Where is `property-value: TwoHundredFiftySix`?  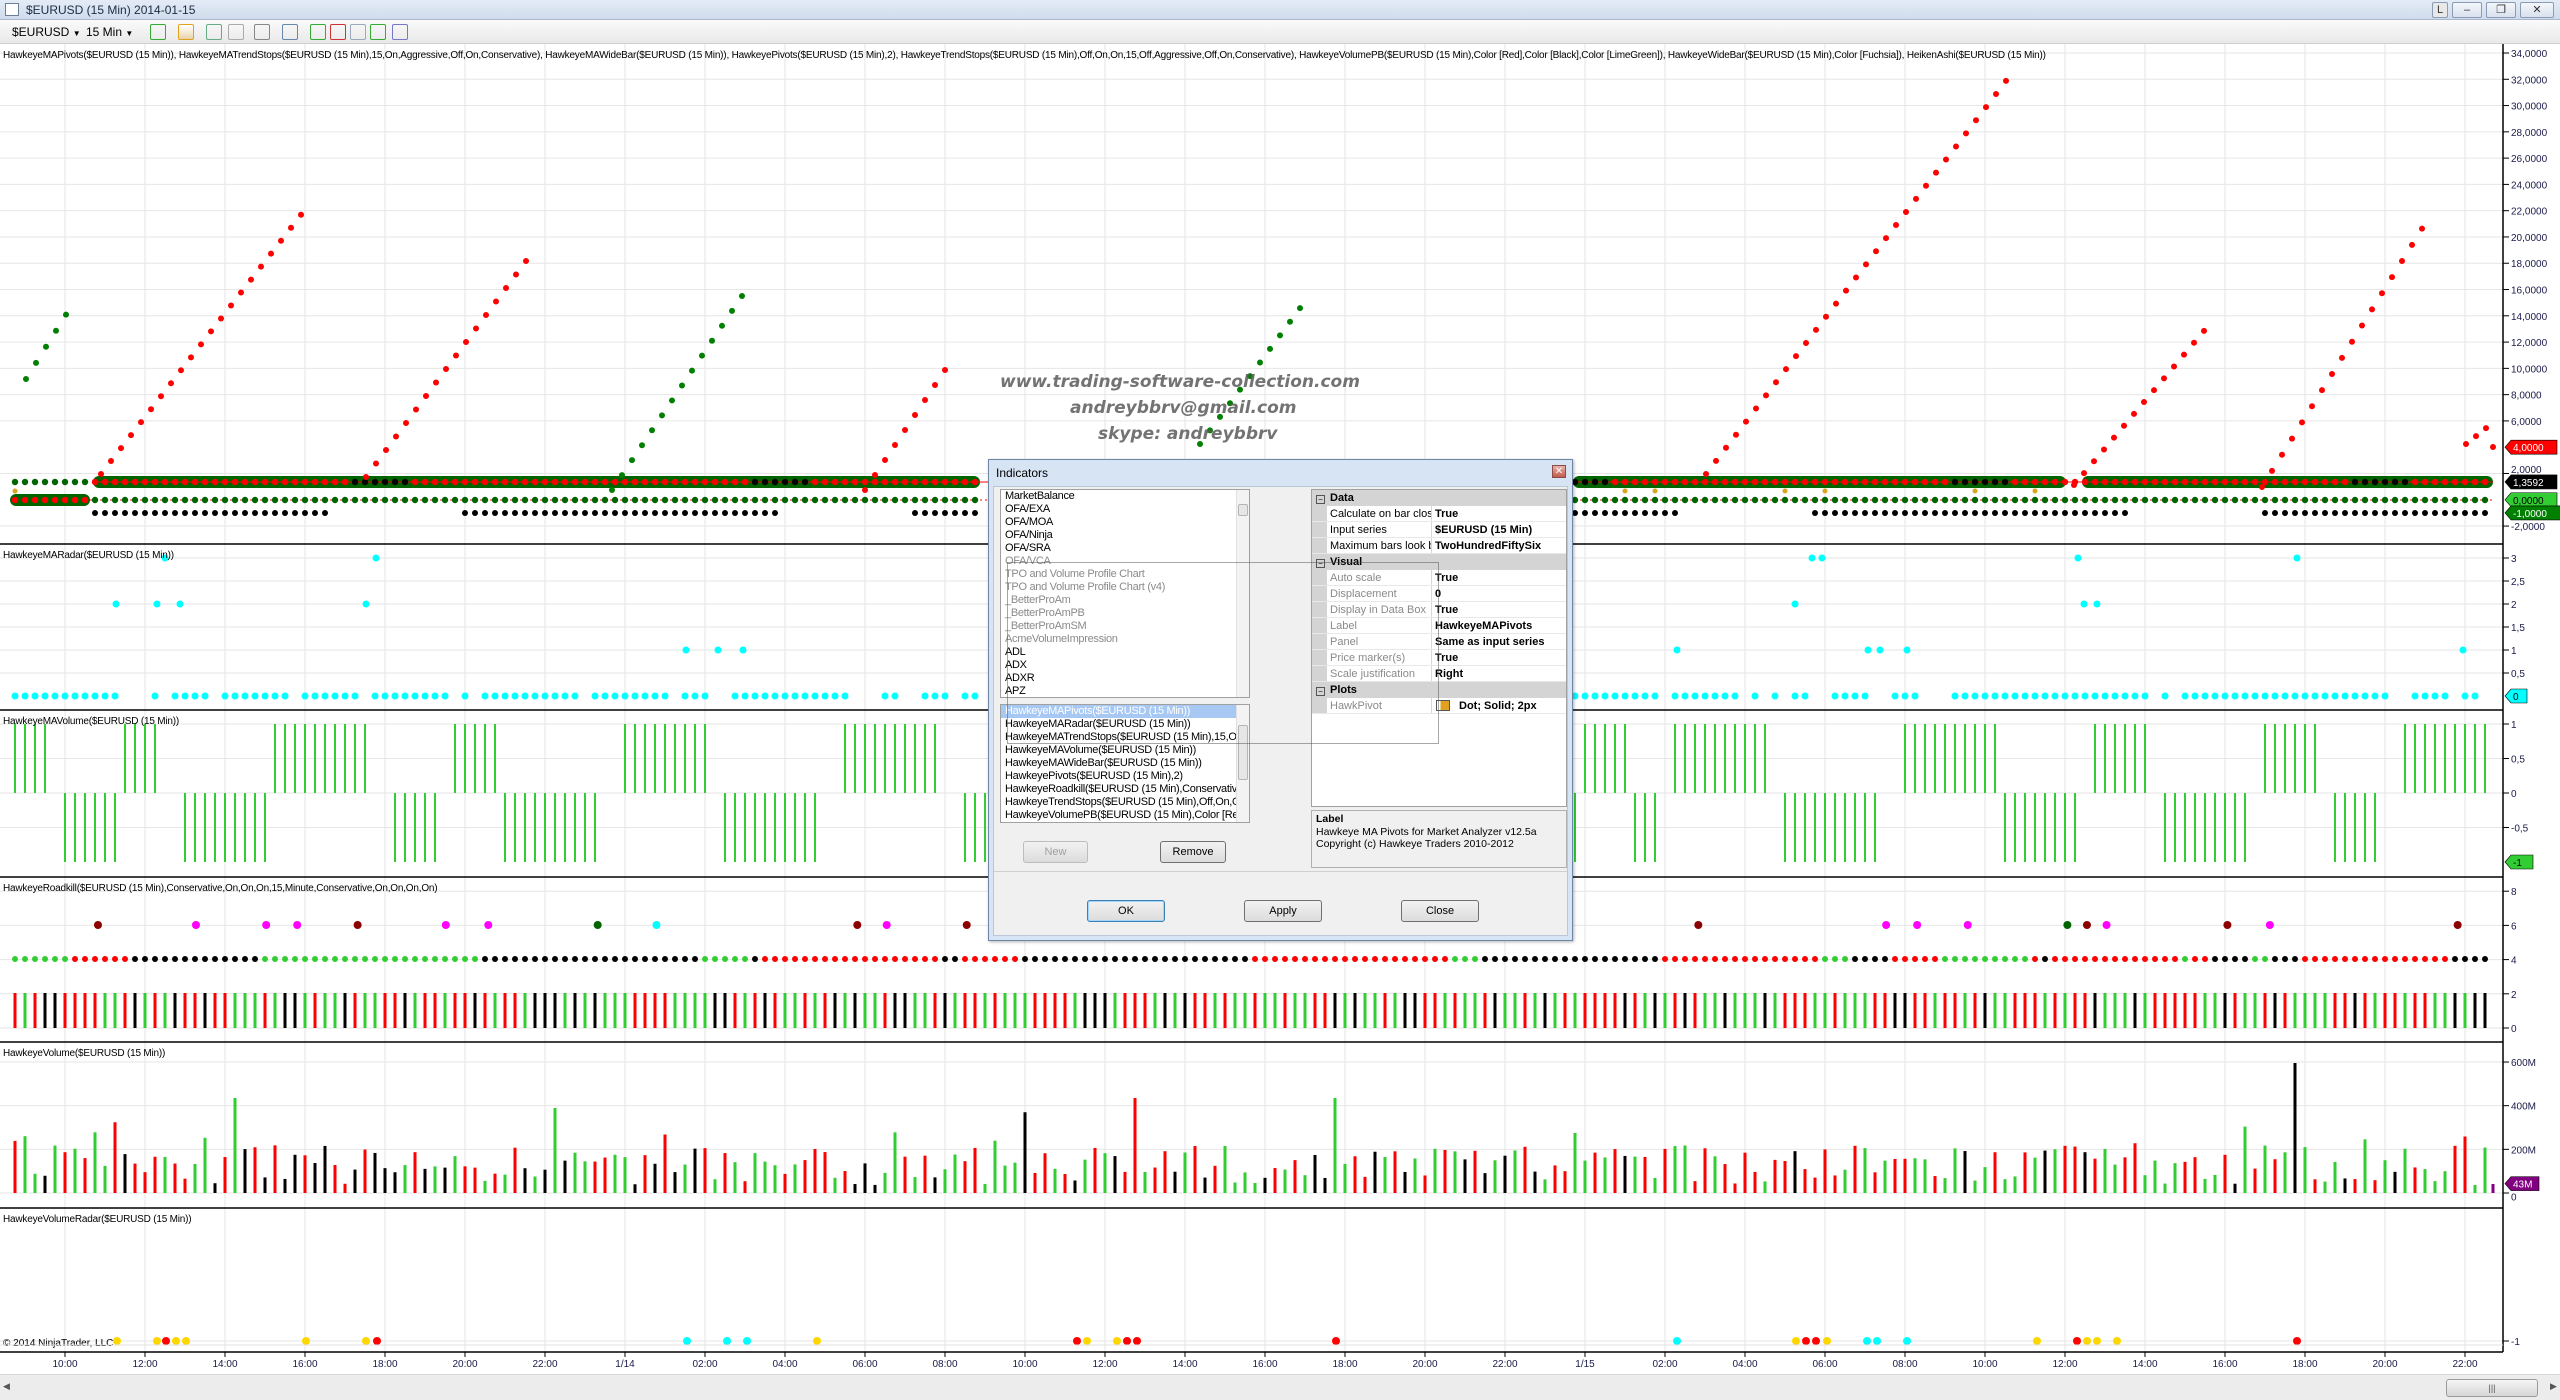
property-value: TwoHundredFiftySix is located at coordinates (1488, 546).